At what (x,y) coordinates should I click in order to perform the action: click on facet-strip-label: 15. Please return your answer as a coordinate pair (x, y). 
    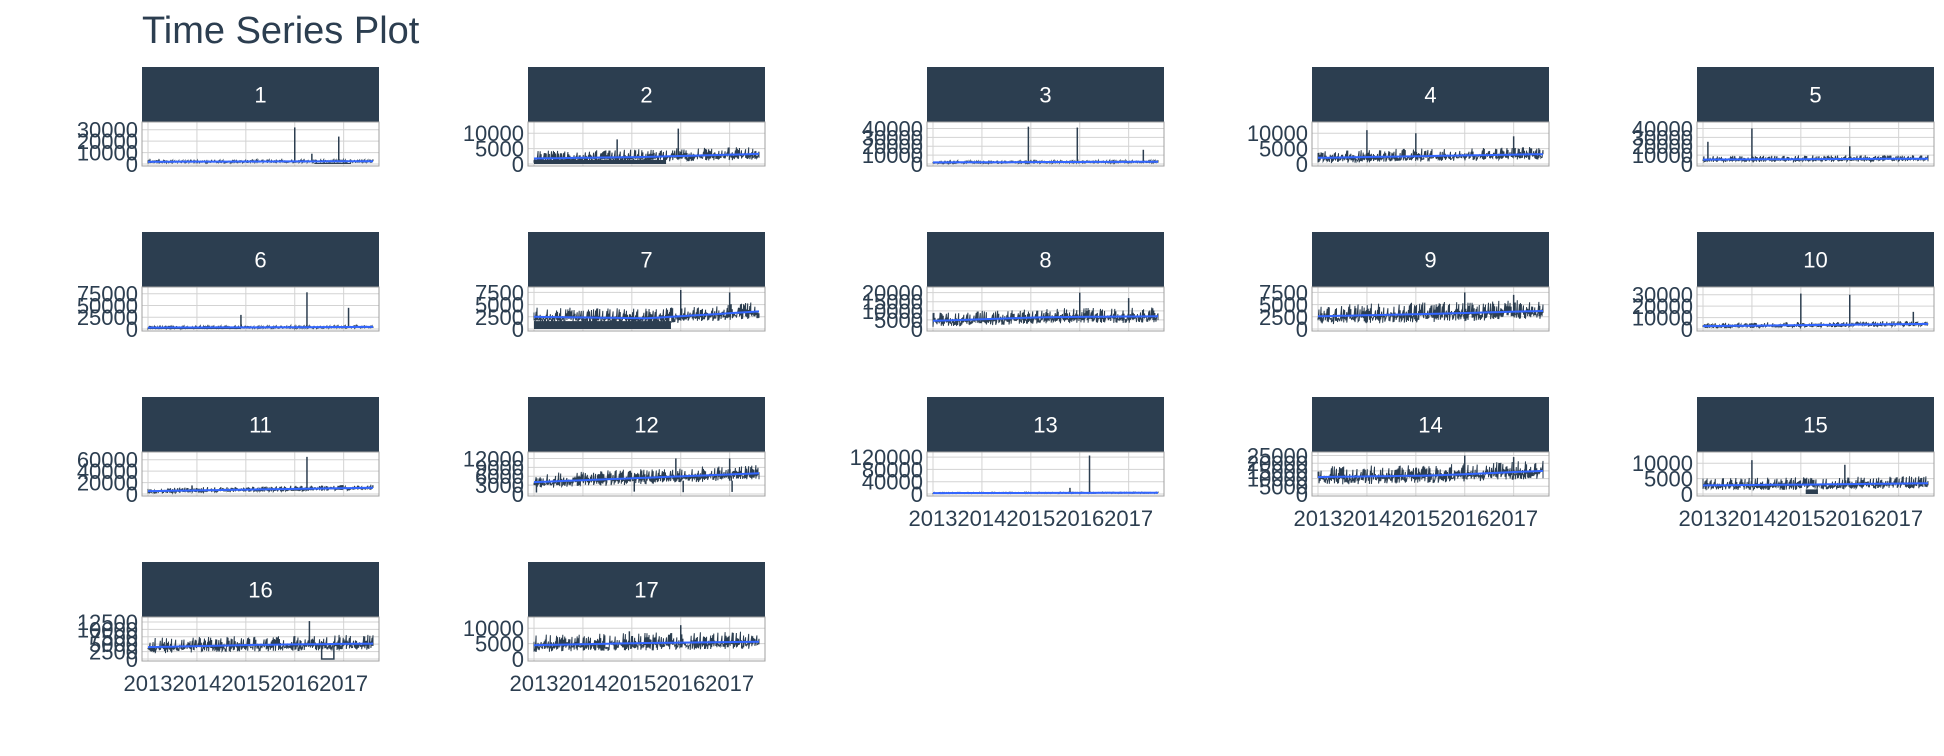
    Looking at the image, I should click on (1815, 425).